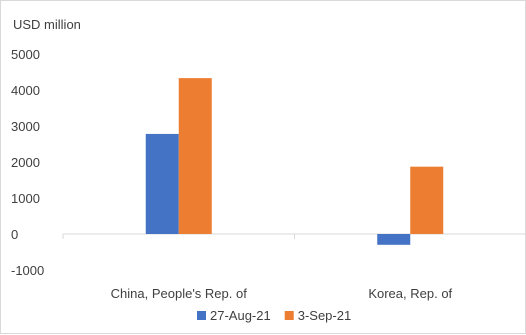 This screenshot has height=335, width=526. What do you see at coordinates (240, 315) in the screenshot?
I see `legend-label: 27-Aug-21` at bounding box center [240, 315].